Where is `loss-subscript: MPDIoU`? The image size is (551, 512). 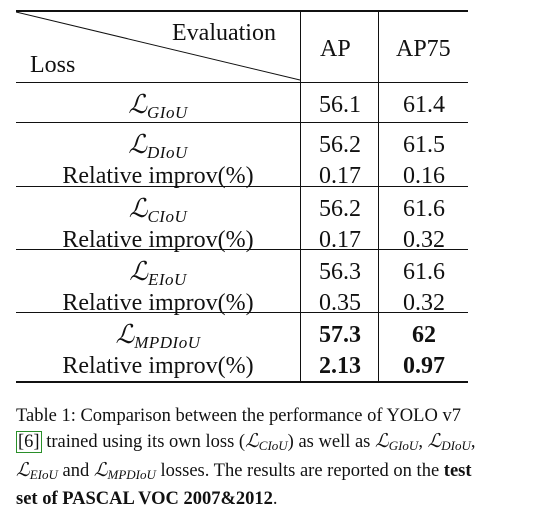
loss-subscript: MPDIoU is located at coordinates (167, 342).